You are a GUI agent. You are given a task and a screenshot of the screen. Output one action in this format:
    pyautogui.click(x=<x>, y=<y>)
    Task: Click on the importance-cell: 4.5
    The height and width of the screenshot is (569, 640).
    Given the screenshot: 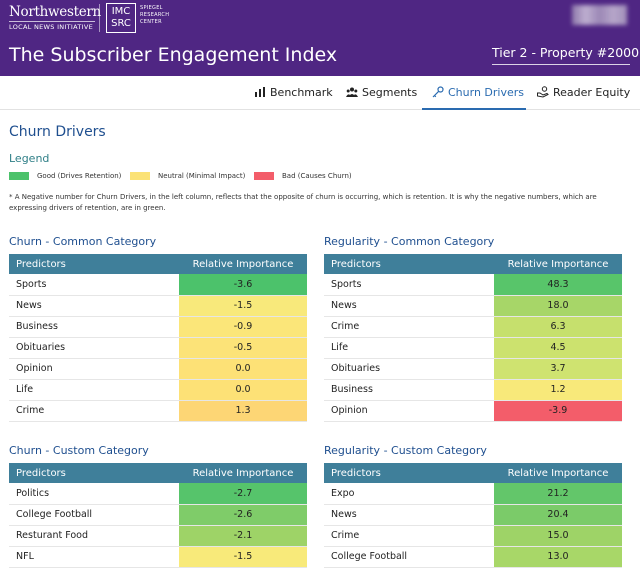 What is the action you would take?
    pyautogui.click(x=558, y=348)
    